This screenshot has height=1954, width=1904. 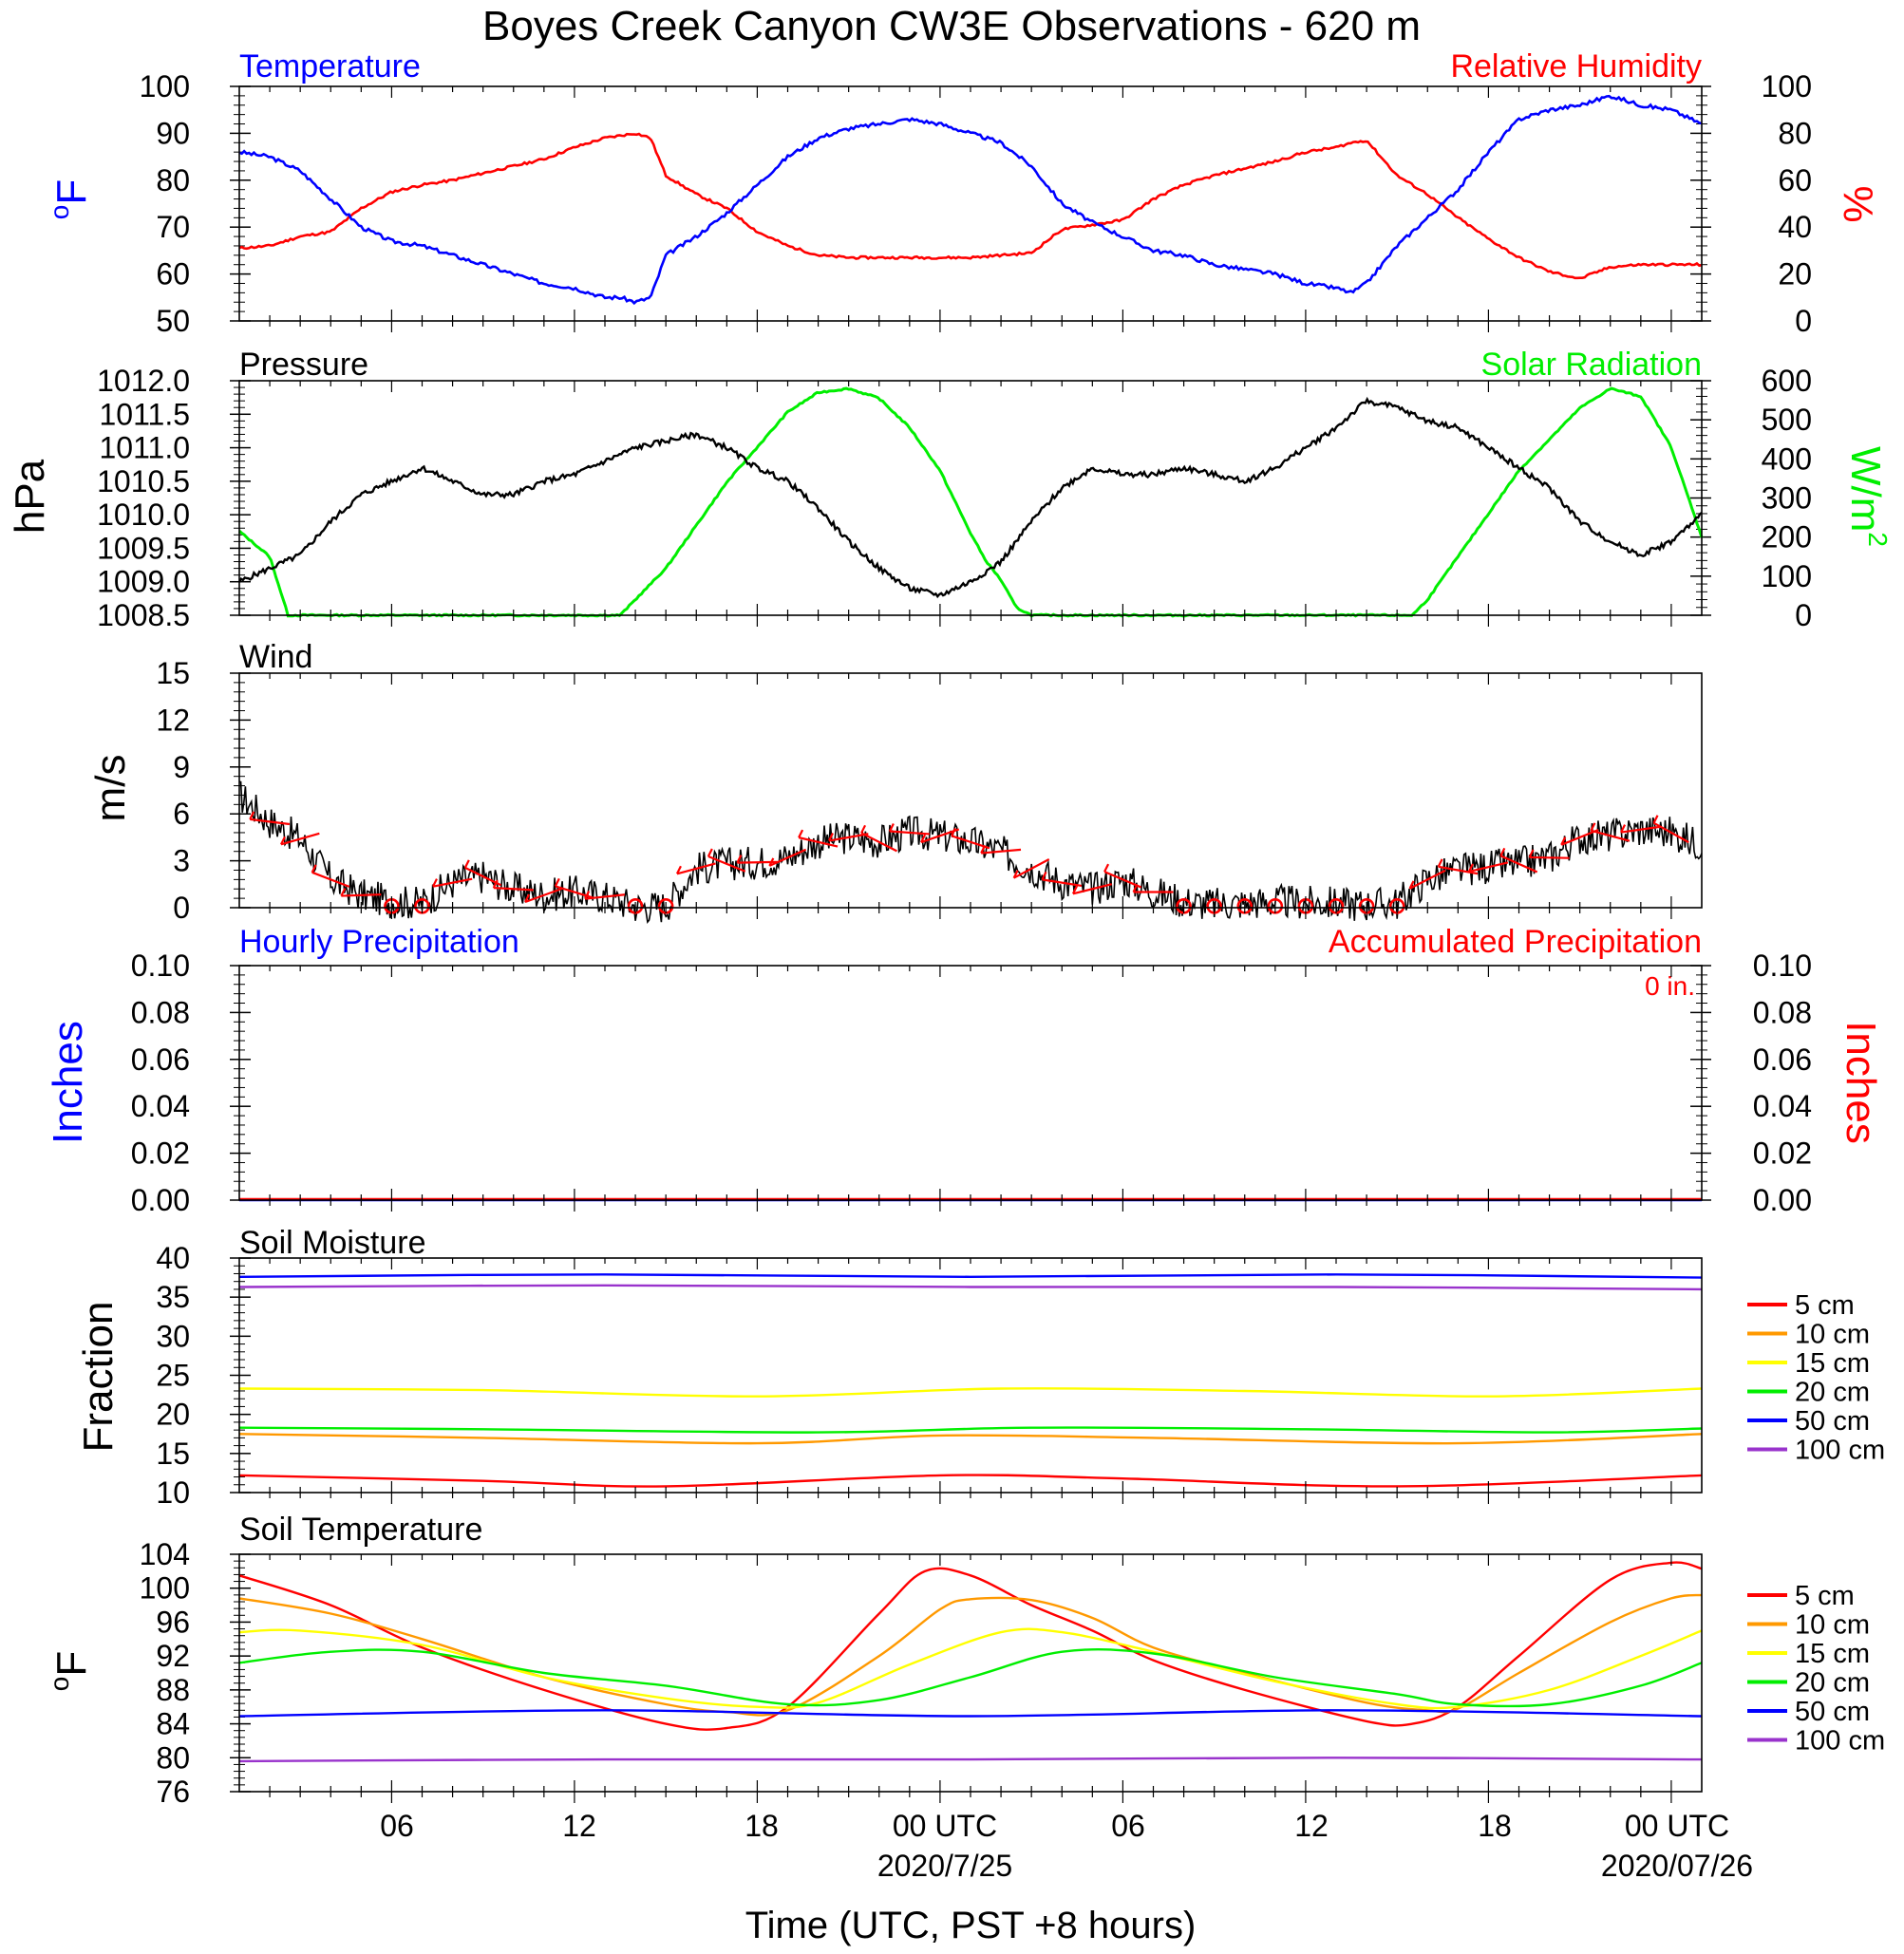 I want to click on y-tick-label: 0.00, so click(x=160, y=1200).